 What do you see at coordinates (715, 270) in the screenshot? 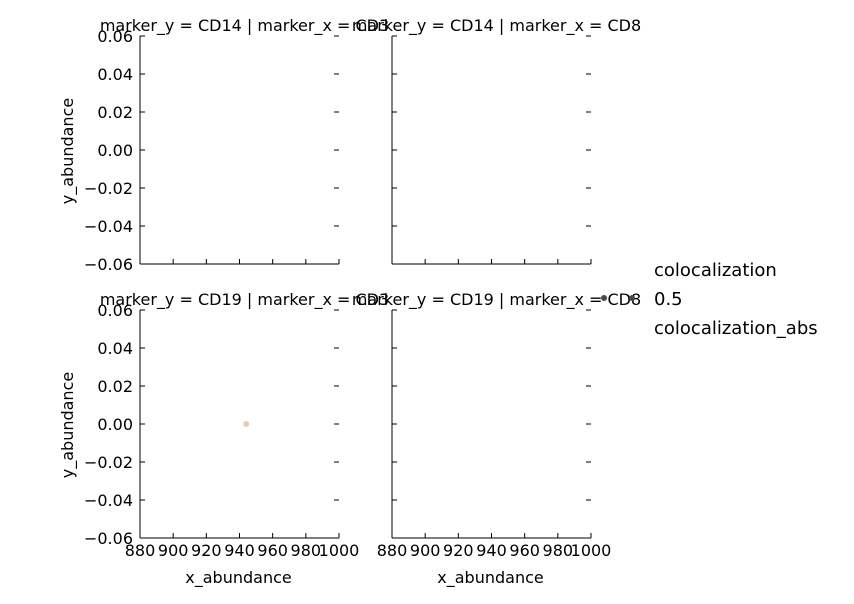
I see `legend-title: colocalization` at bounding box center [715, 270].